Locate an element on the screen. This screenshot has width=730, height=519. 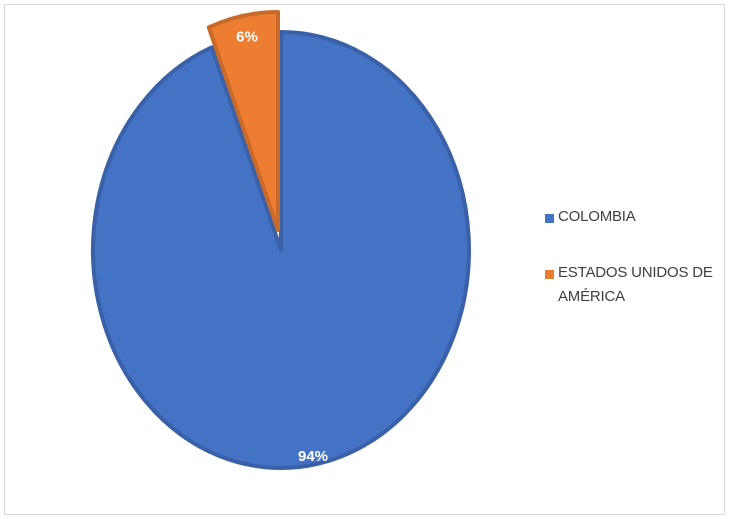
data-label-usa: 6% is located at coordinates (247, 37).